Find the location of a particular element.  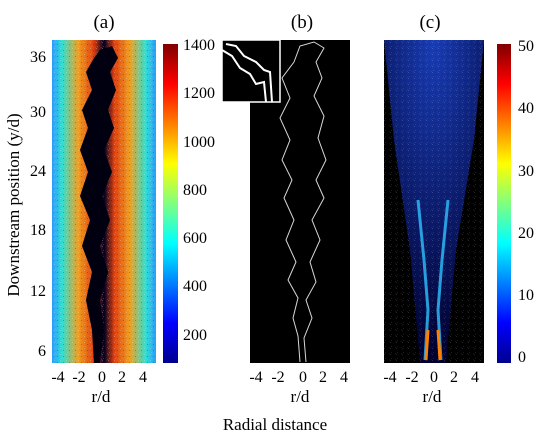

panel-b-xlabel: r/d is located at coordinates (300, 396).